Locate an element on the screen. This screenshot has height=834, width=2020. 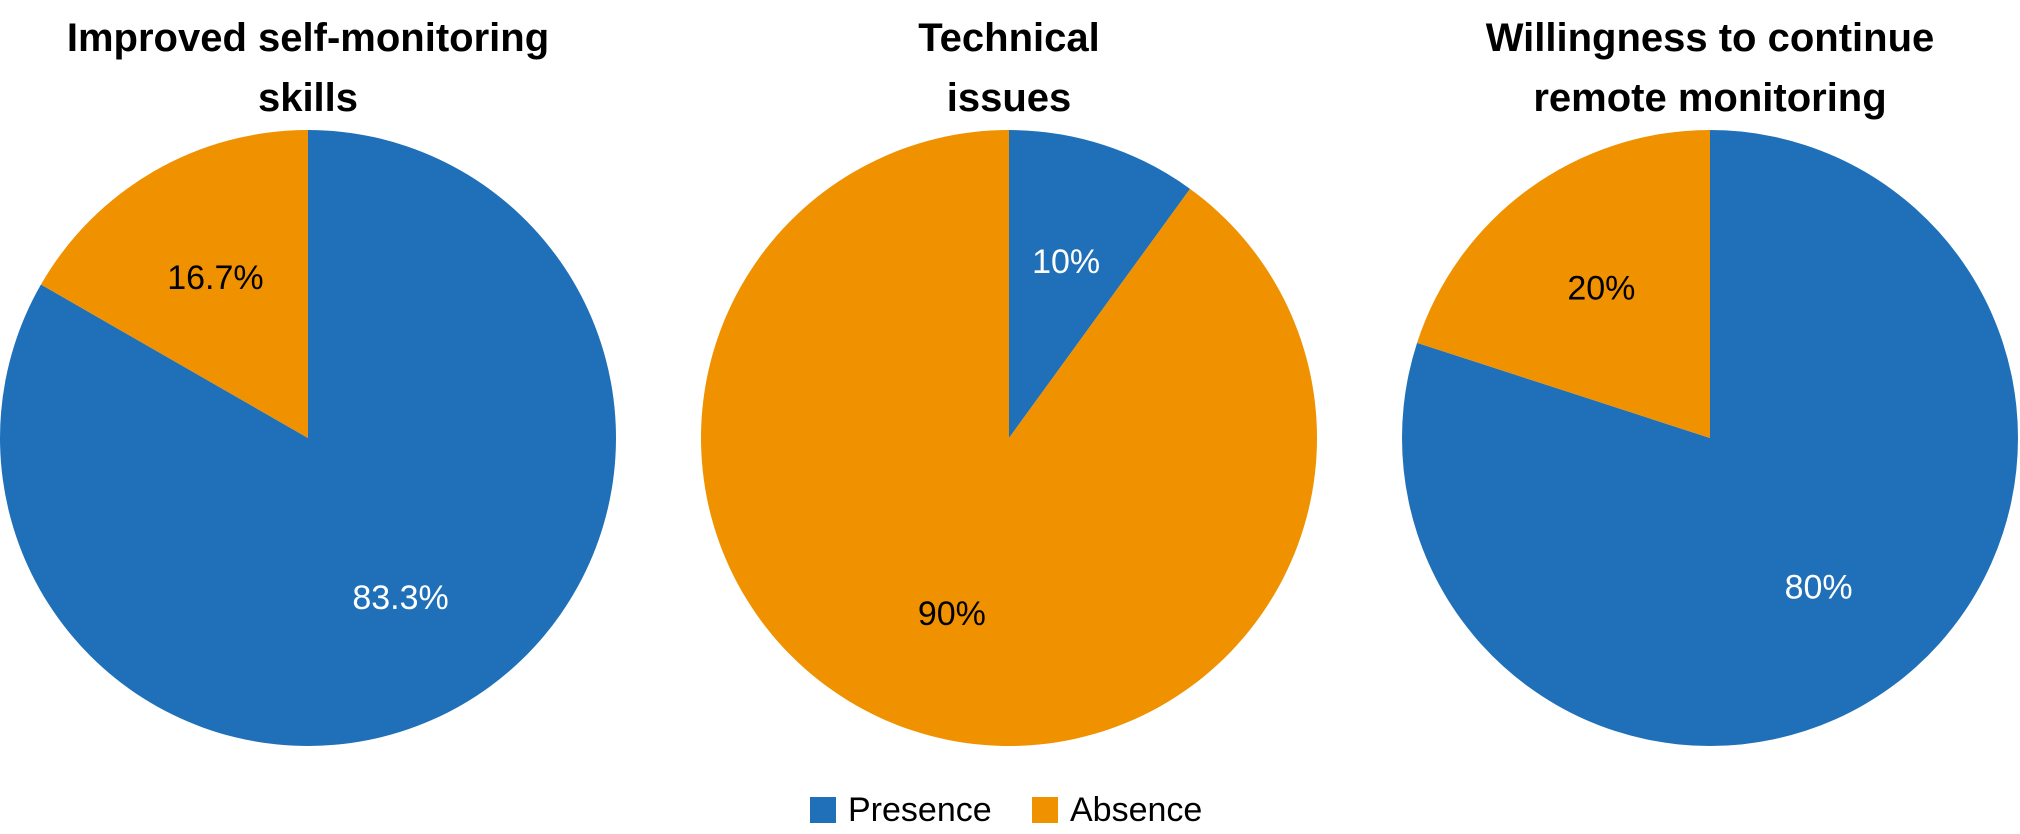
legend-item-absence: Absence is located at coordinates (1117, 810).